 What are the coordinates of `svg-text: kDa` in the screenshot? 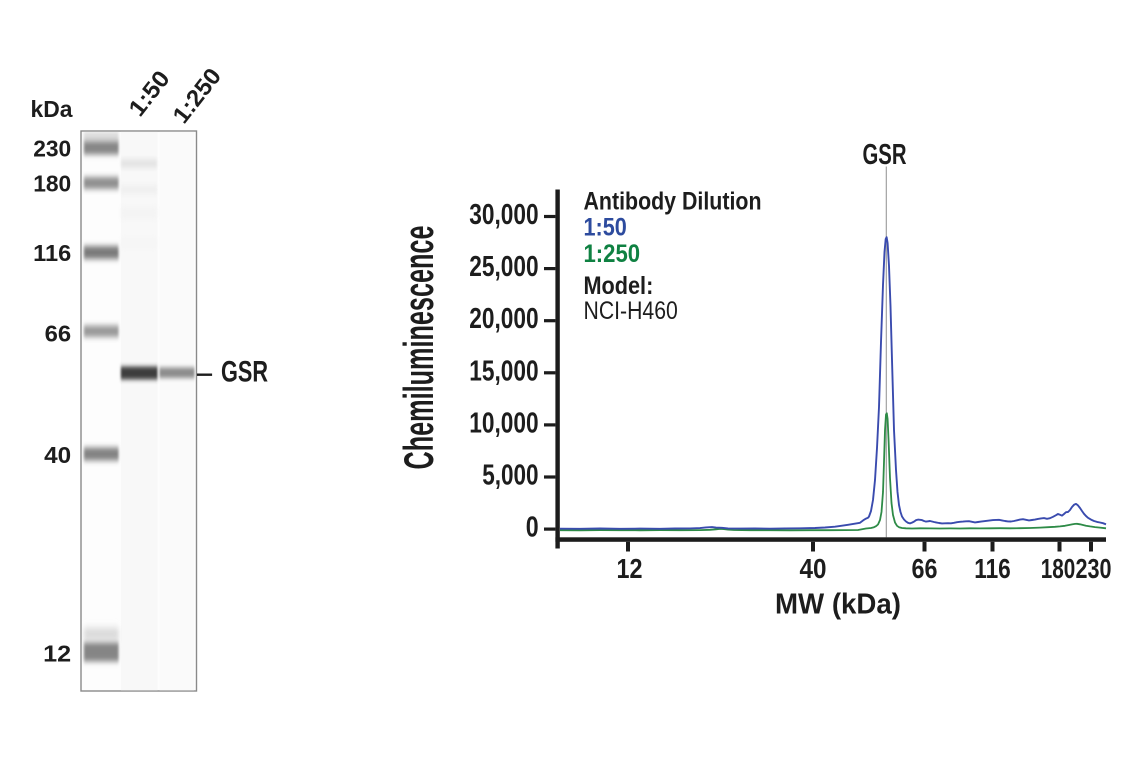 It's located at (52, 109).